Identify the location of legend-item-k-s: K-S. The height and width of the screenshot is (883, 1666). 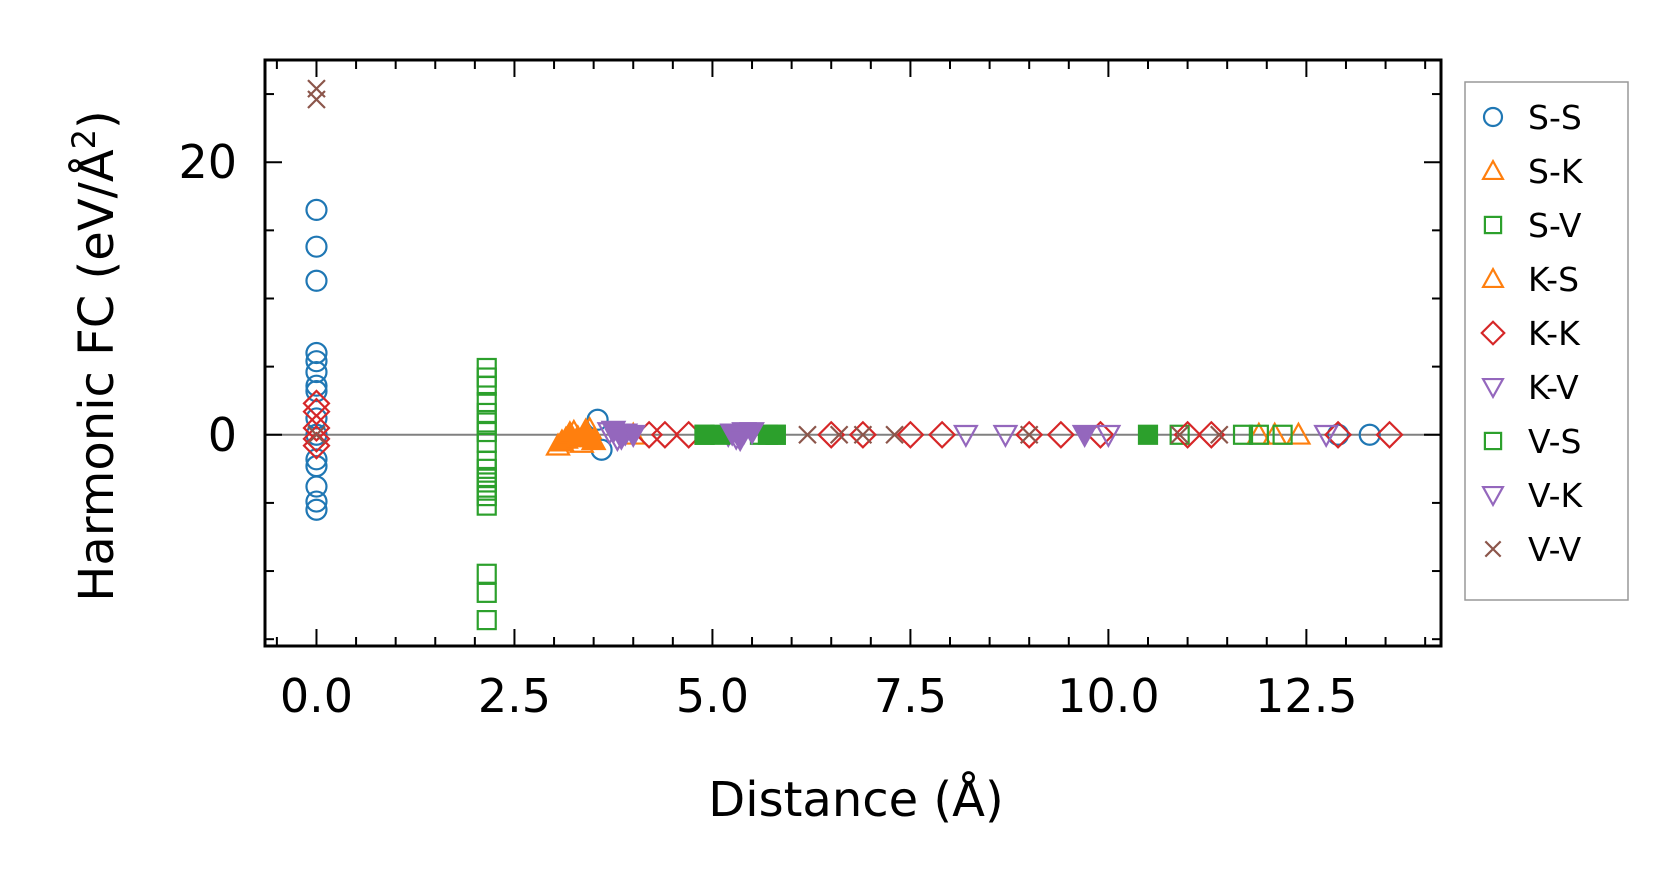
(1530, 279).